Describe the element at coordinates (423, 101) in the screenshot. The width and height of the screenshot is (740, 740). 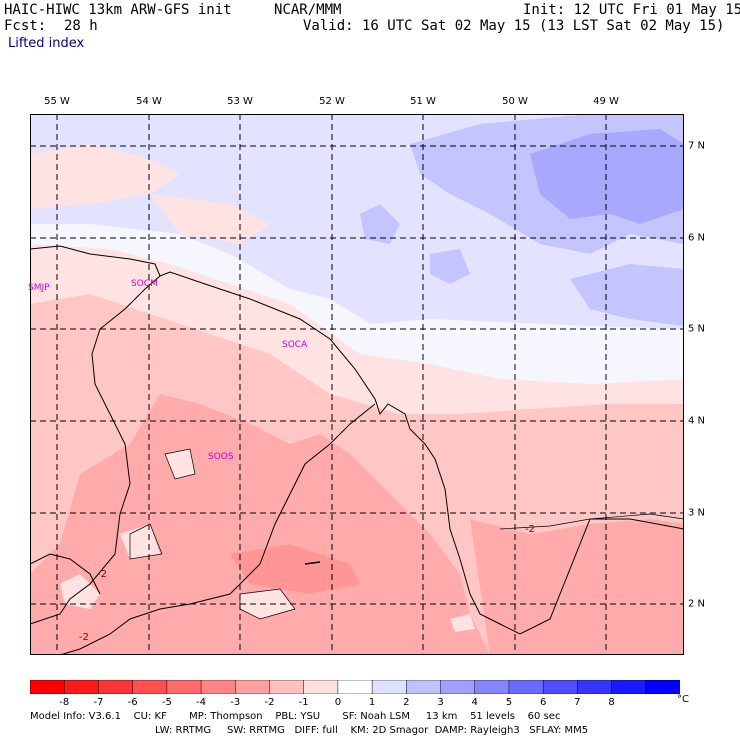
I see `lon-label: 51 W` at that location.